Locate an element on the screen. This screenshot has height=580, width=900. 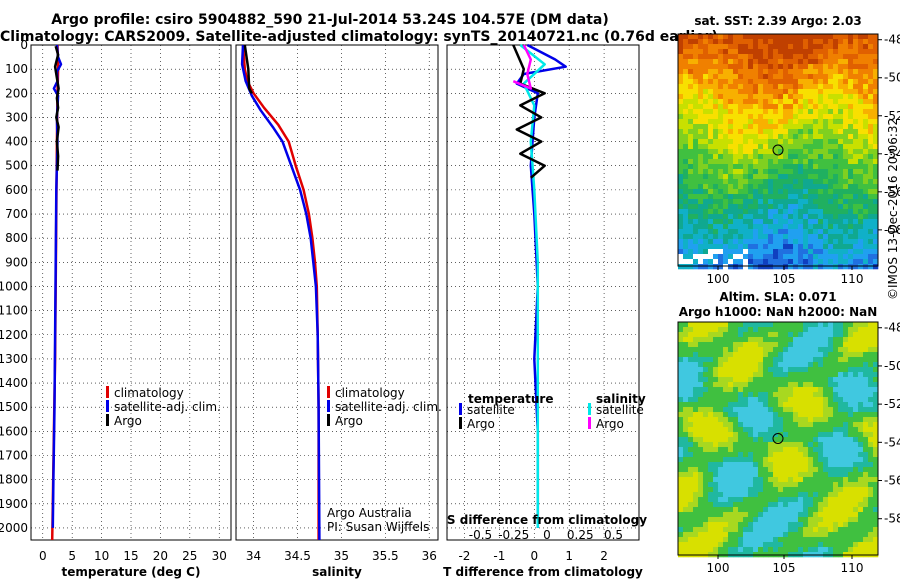
x-tick-label: -1 is located at coordinates (499, 556).